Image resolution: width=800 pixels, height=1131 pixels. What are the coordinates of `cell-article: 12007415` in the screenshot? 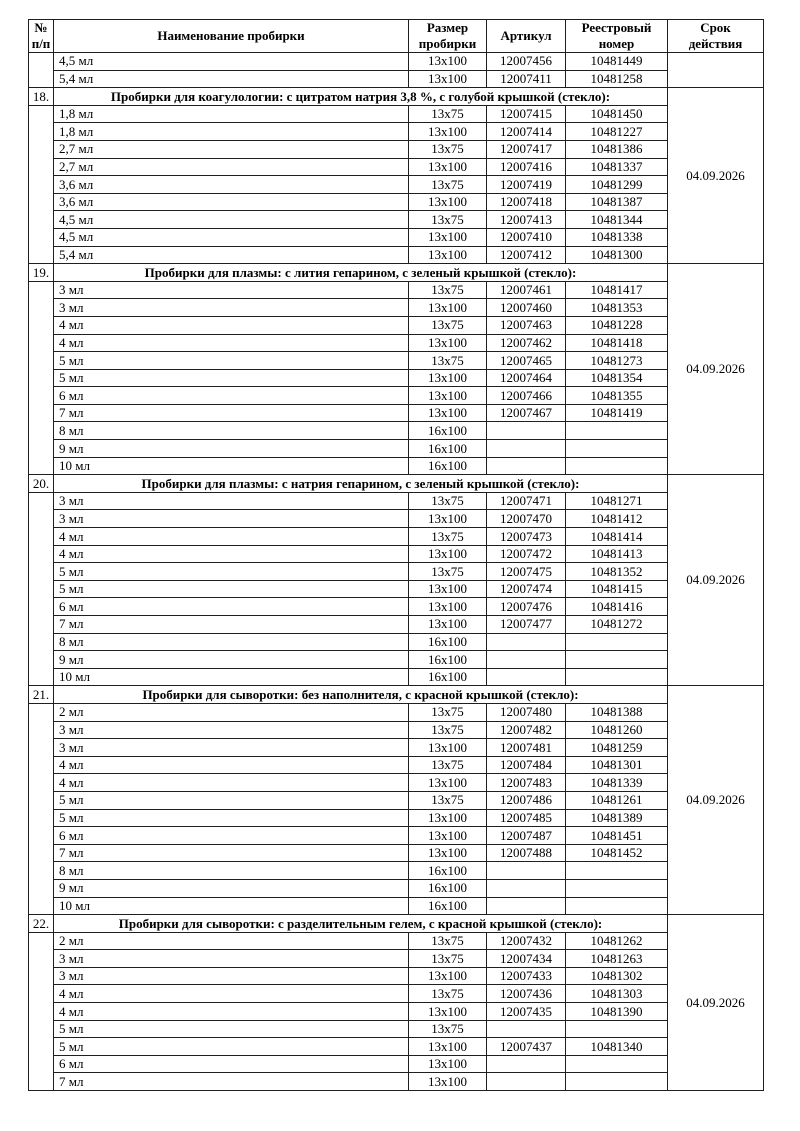 It's located at (526, 114).